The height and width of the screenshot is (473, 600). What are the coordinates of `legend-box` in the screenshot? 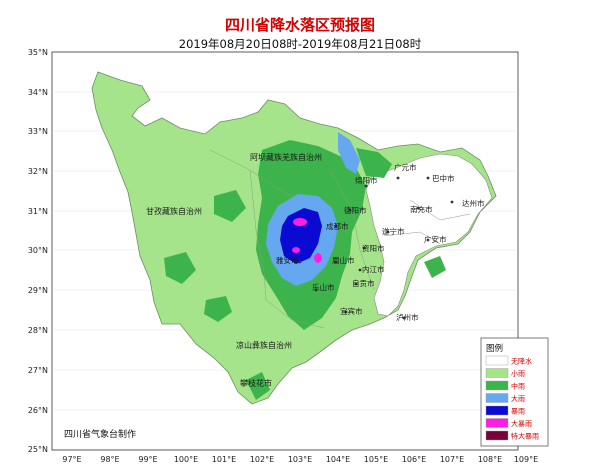 It's located at (514, 392).